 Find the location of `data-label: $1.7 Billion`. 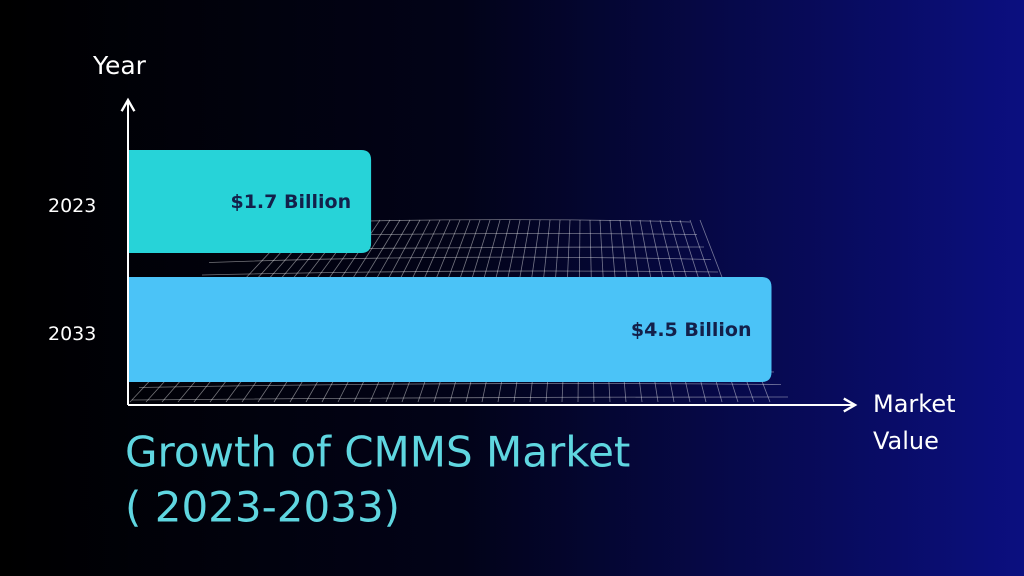

data-label: $1.7 Billion is located at coordinates (290, 202).